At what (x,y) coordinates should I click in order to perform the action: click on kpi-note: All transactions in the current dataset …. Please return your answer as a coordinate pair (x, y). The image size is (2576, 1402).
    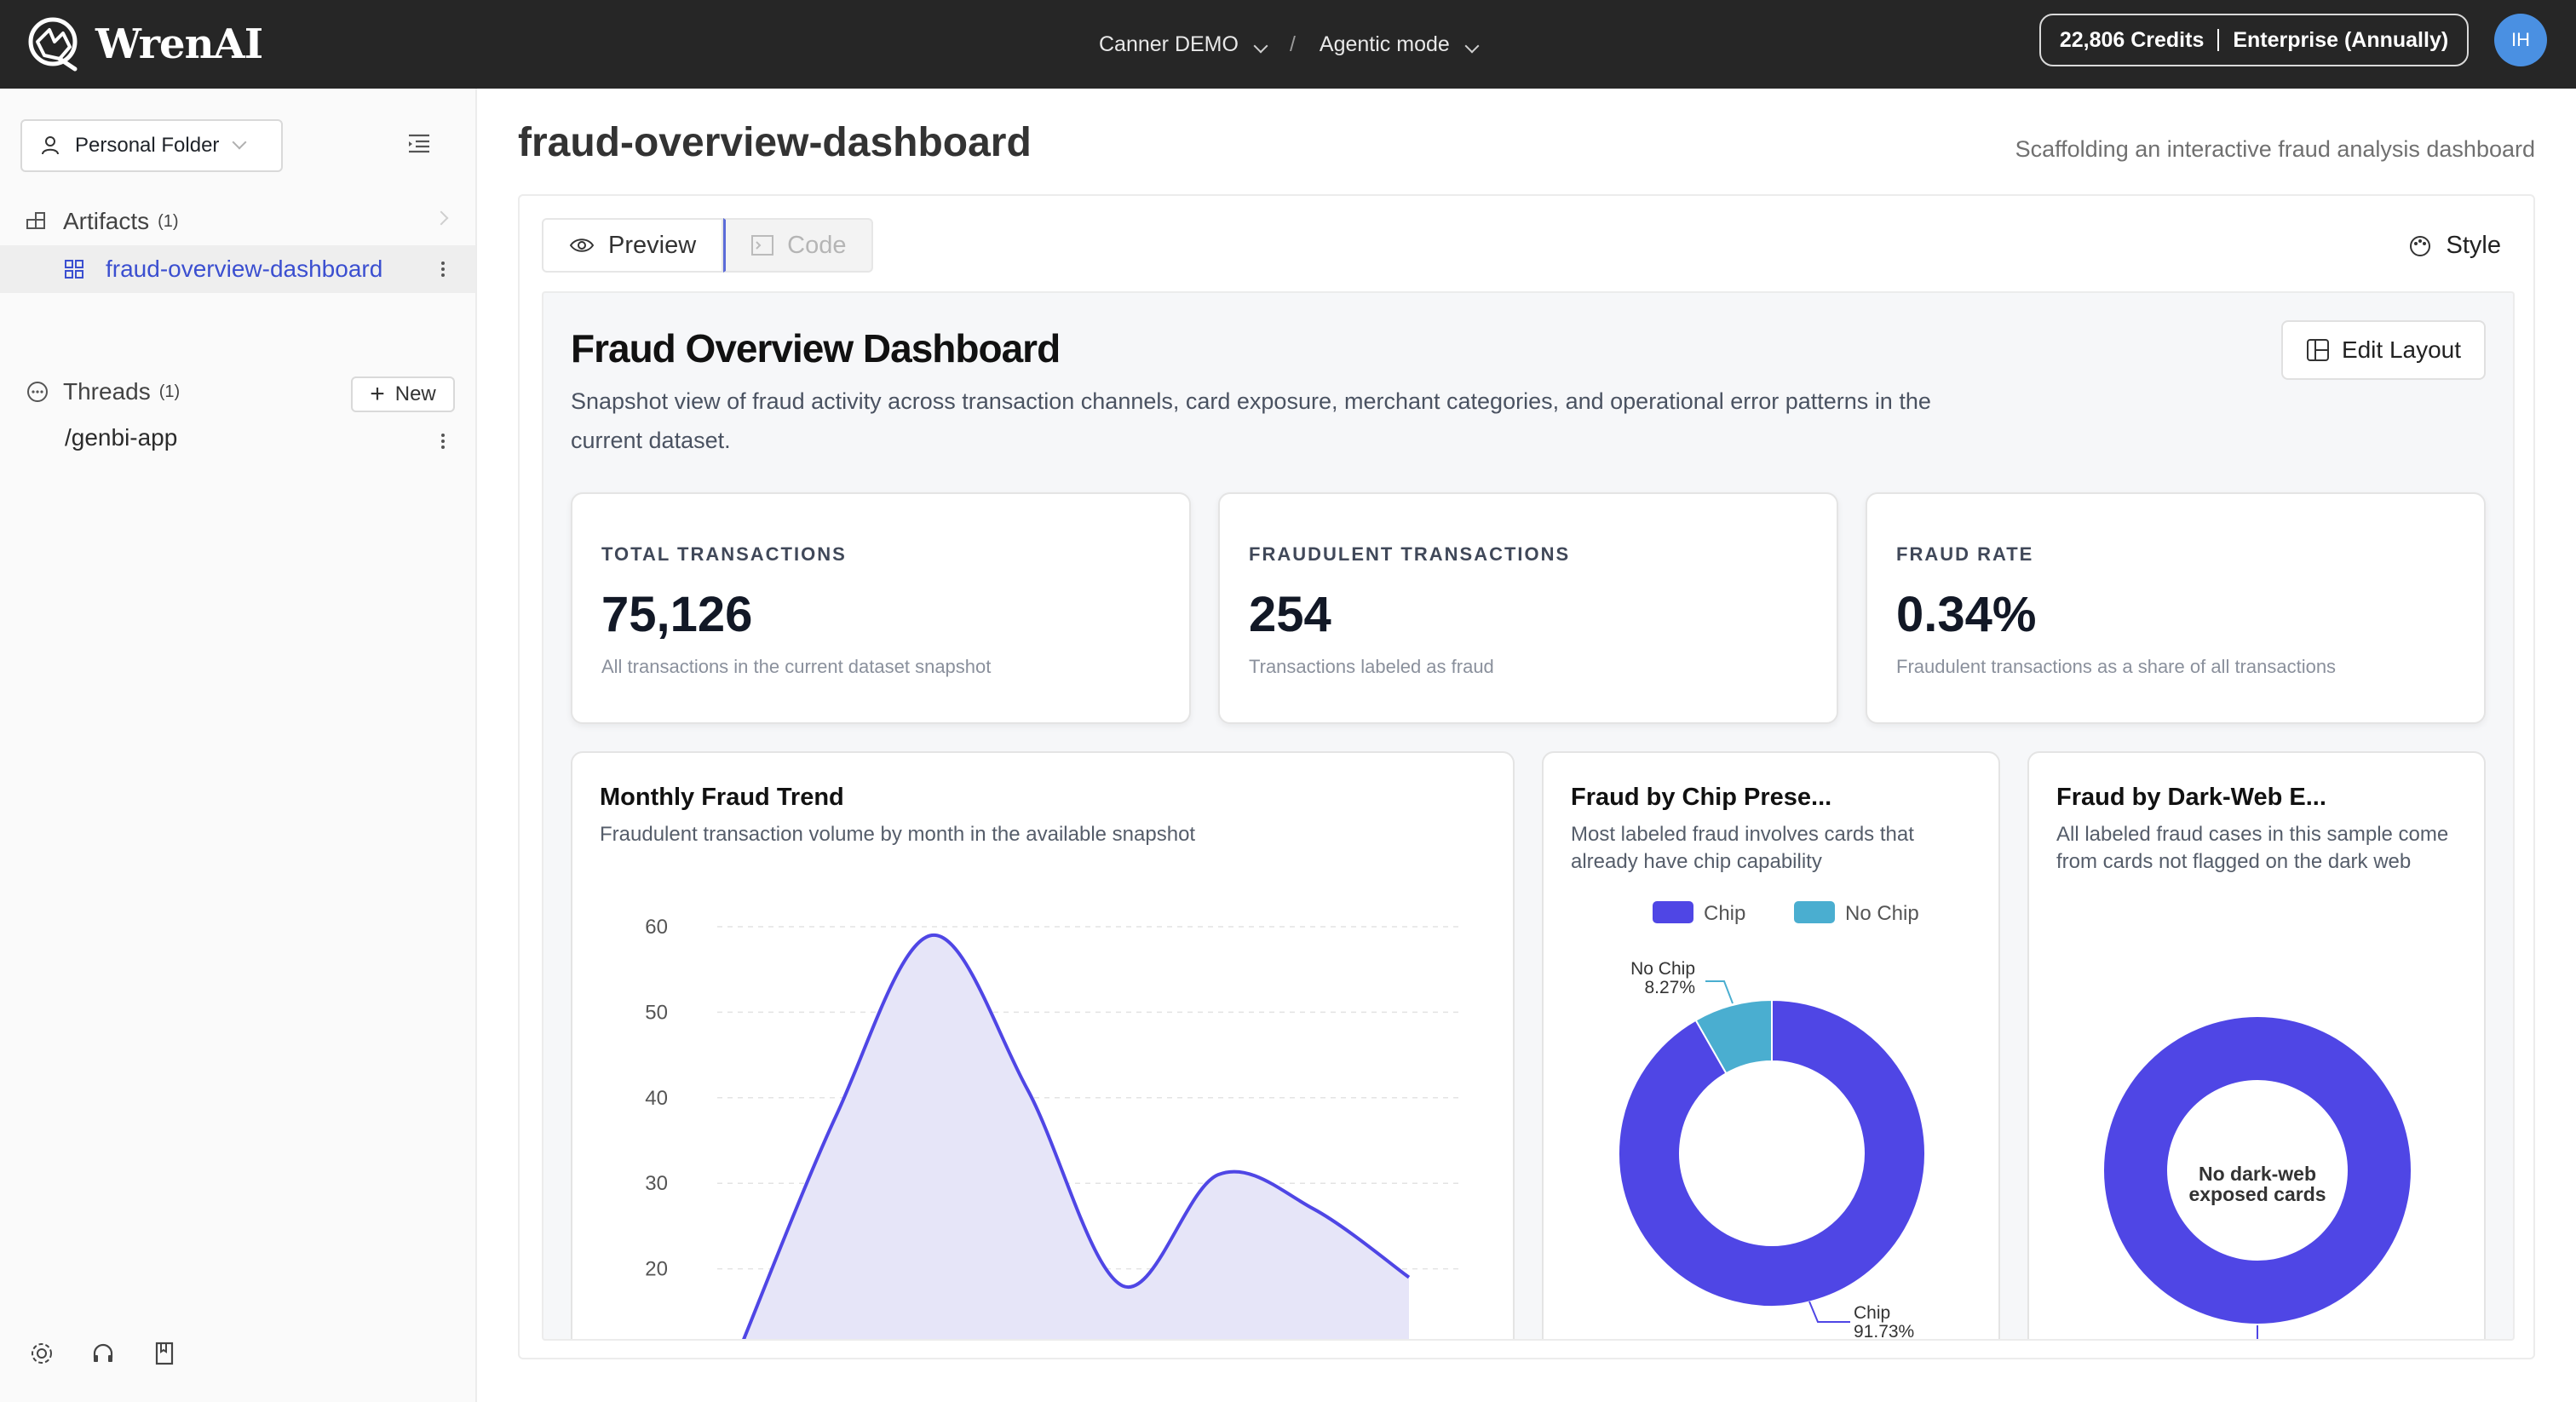
    Looking at the image, I should click on (797, 666).